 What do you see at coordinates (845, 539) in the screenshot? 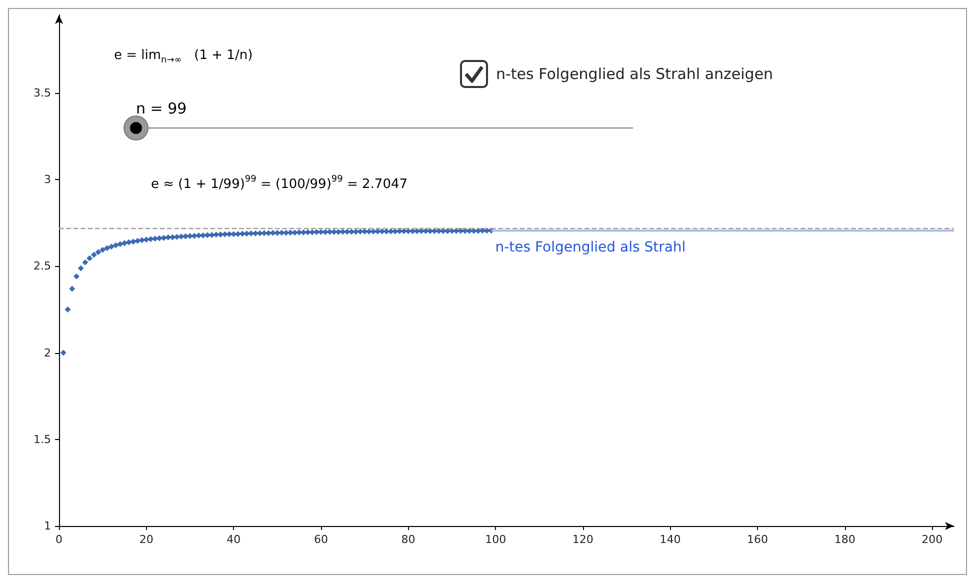
I see `x-tick-label: 180` at bounding box center [845, 539].